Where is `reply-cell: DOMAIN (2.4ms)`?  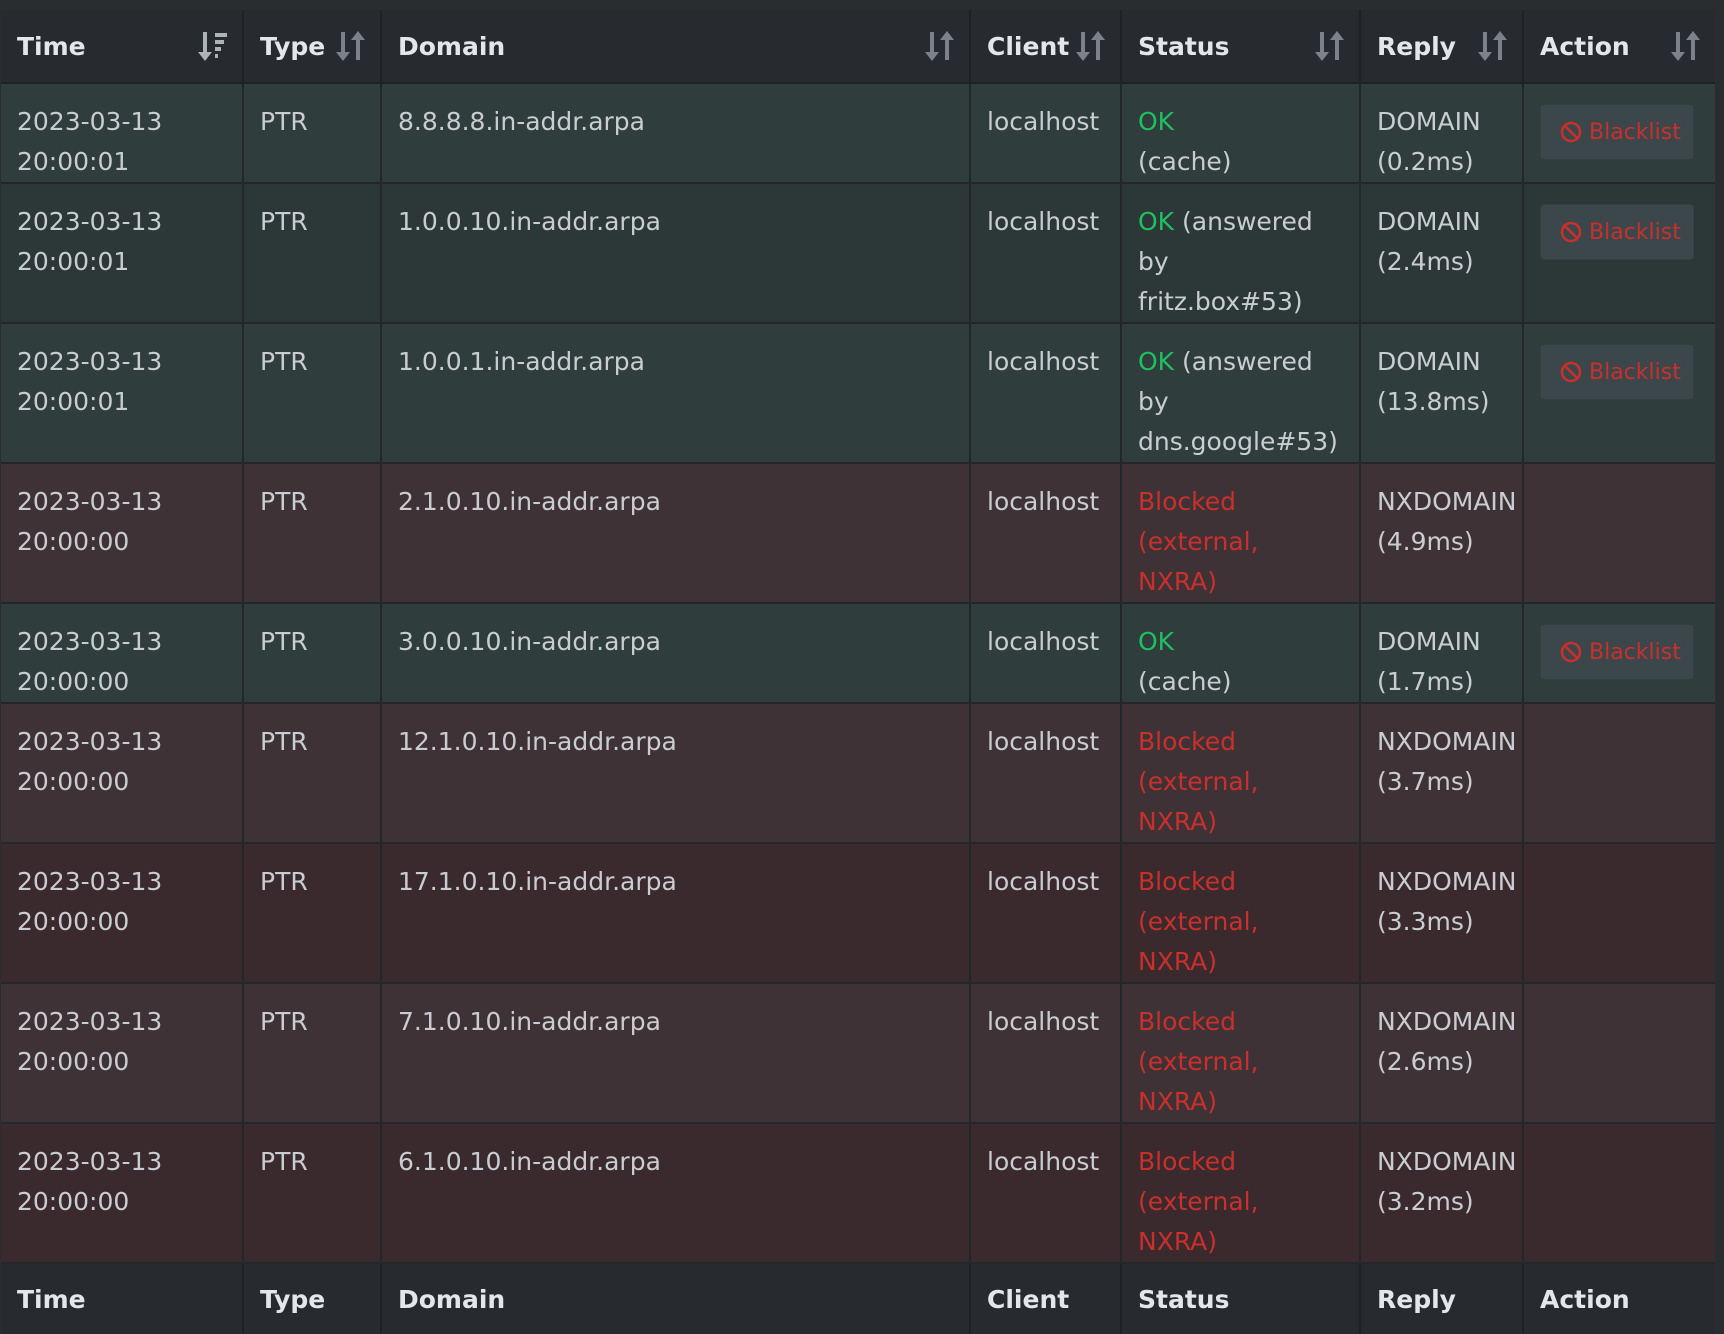 reply-cell: DOMAIN (2.4ms) is located at coordinates (1442, 253).